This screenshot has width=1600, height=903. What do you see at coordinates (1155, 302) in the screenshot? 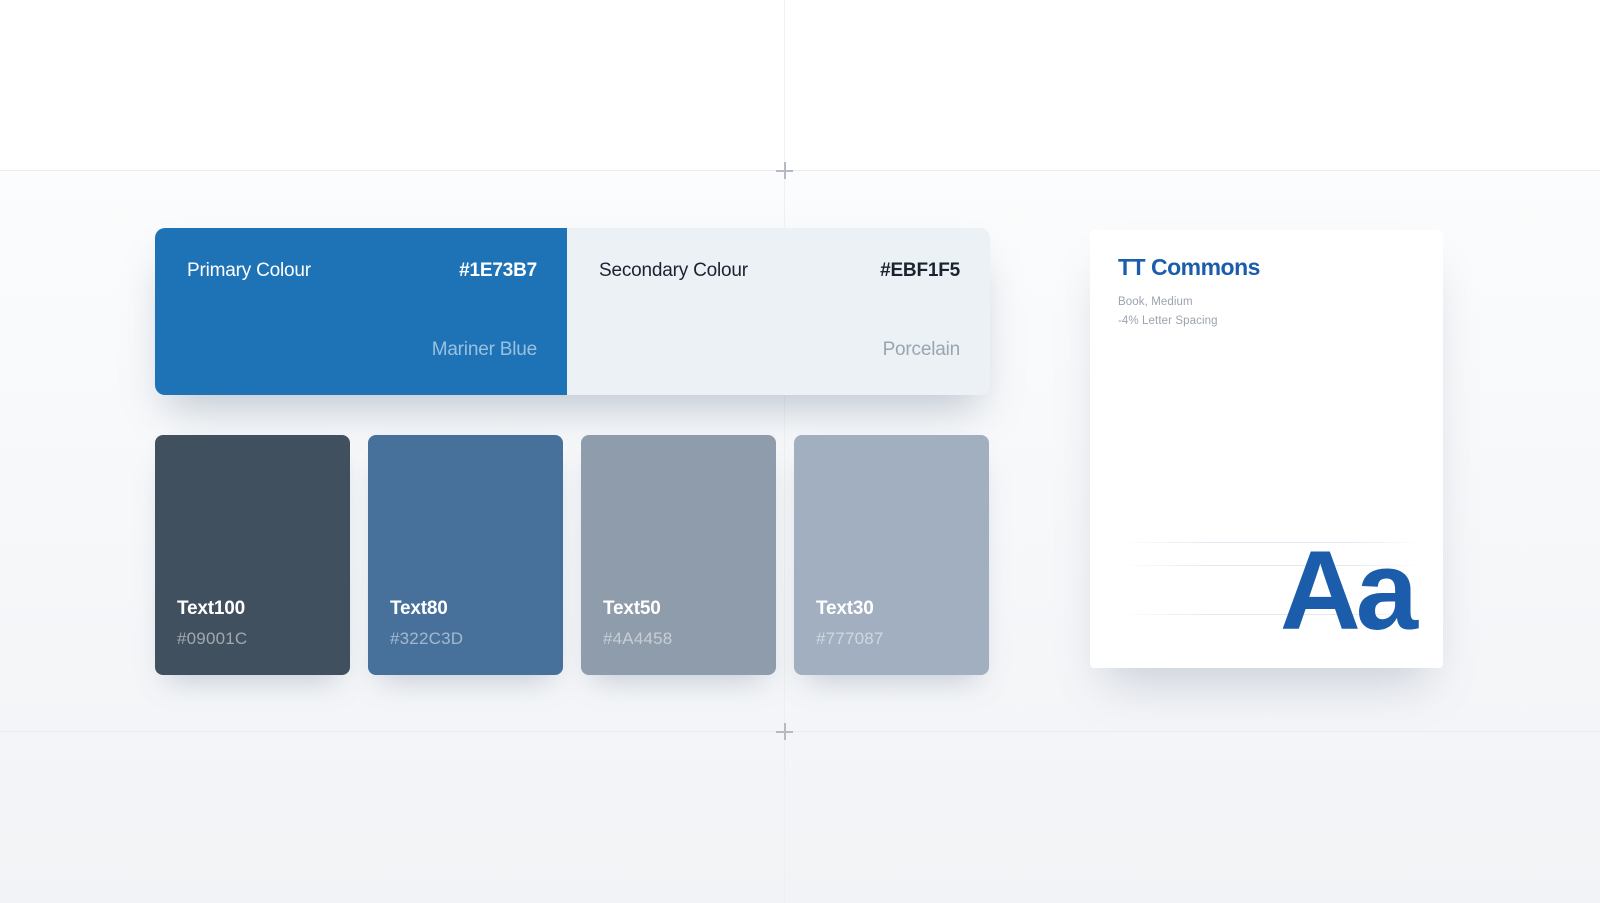
I see `font-weights: Book, Medium` at bounding box center [1155, 302].